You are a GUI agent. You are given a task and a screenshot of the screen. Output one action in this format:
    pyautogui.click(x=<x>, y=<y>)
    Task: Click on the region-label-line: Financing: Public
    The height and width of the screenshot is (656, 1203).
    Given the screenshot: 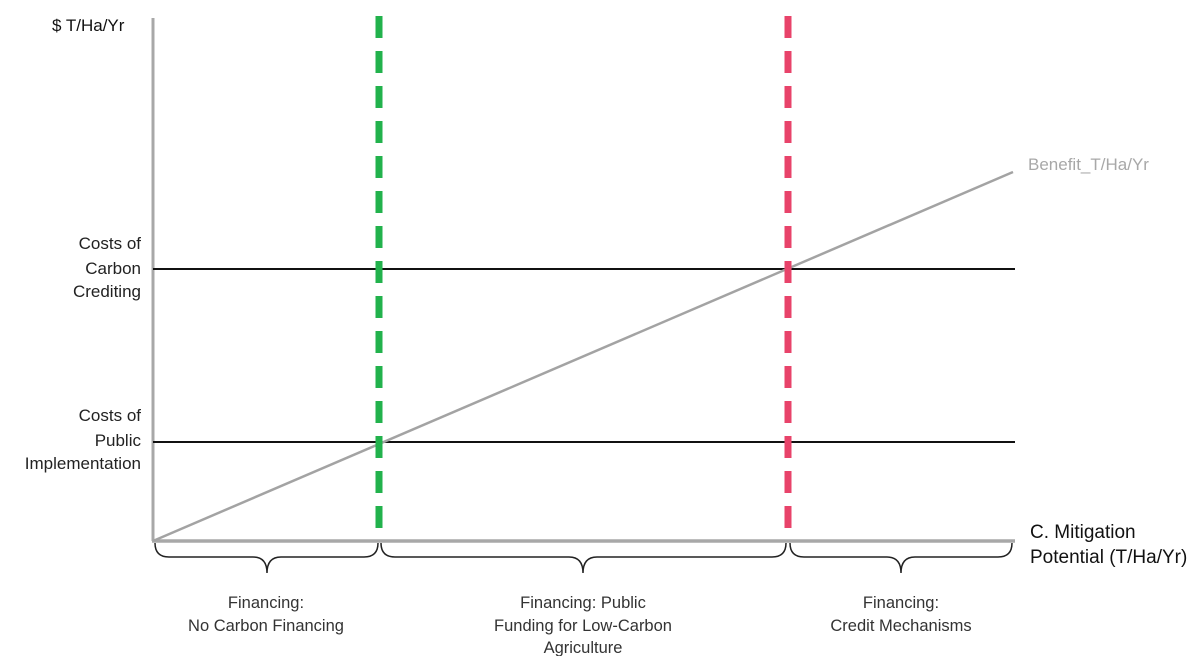 What is the action you would take?
    pyautogui.click(x=583, y=603)
    